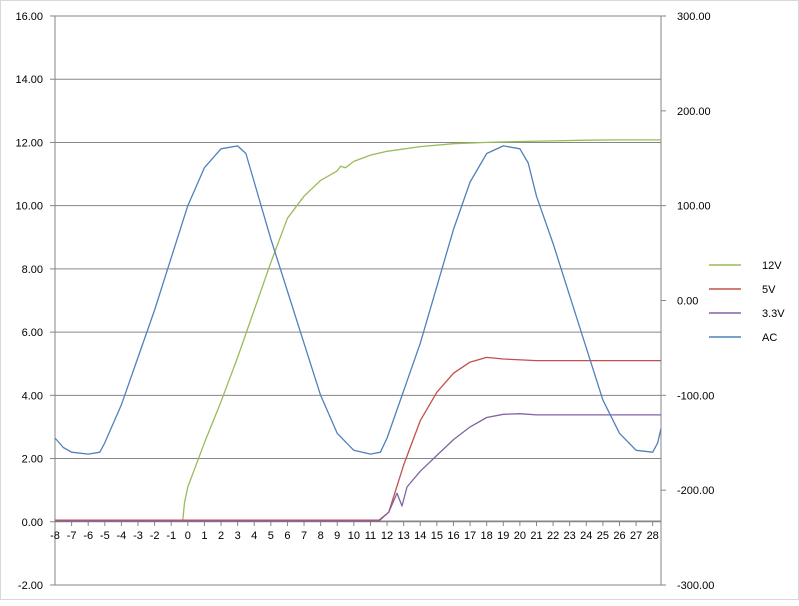 This screenshot has width=799, height=606. What do you see at coordinates (536, 536) in the screenshot?
I see `x-tick-label: 21` at bounding box center [536, 536].